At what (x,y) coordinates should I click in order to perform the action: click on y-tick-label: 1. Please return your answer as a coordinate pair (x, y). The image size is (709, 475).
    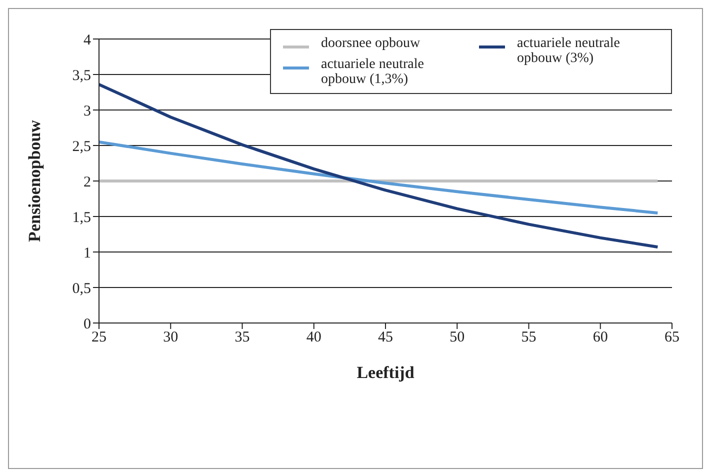
    Looking at the image, I should click on (87, 253).